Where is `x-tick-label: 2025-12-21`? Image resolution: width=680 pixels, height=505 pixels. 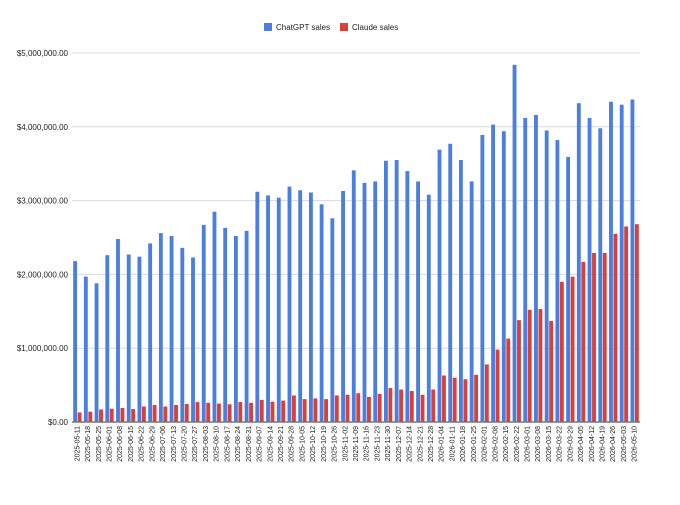 x-tick-label: 2025-12-21 is located at coordinates (420, 444).